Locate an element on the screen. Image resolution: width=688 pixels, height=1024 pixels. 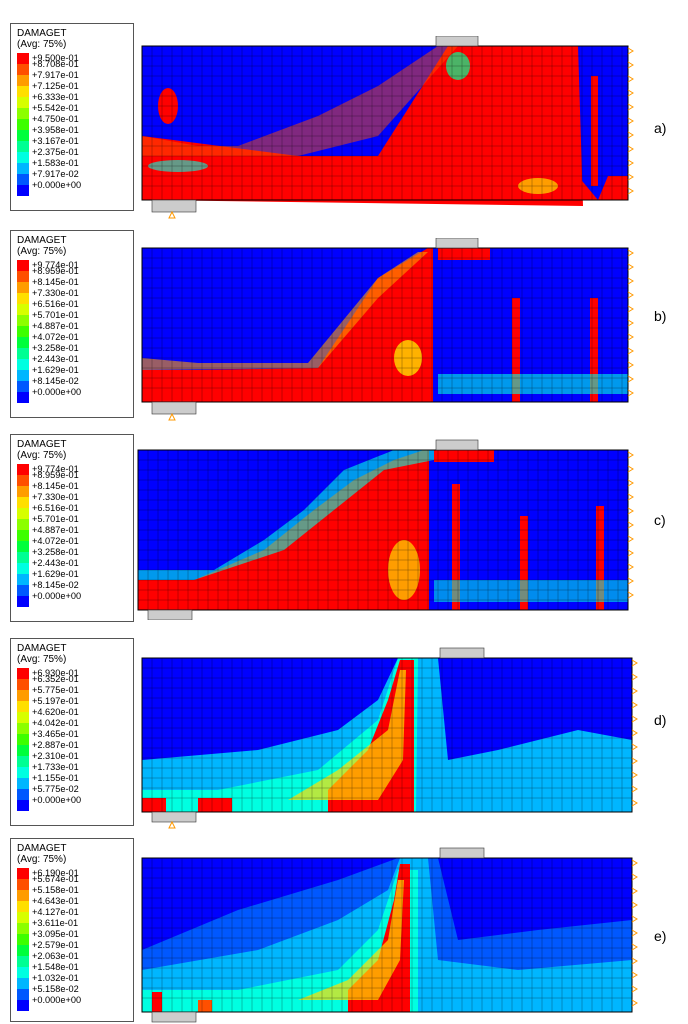
damage-contour-plot-d is located at coordinates (389, 738).